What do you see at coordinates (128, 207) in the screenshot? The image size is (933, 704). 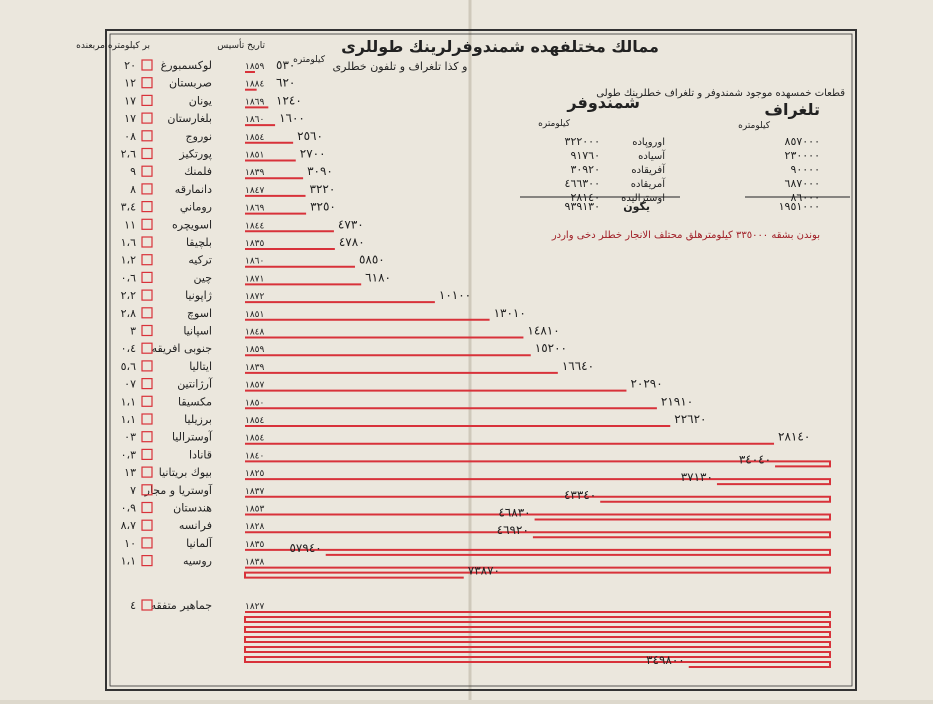 I see `density-label: ٣،٤` at bounding box center [128, 207].